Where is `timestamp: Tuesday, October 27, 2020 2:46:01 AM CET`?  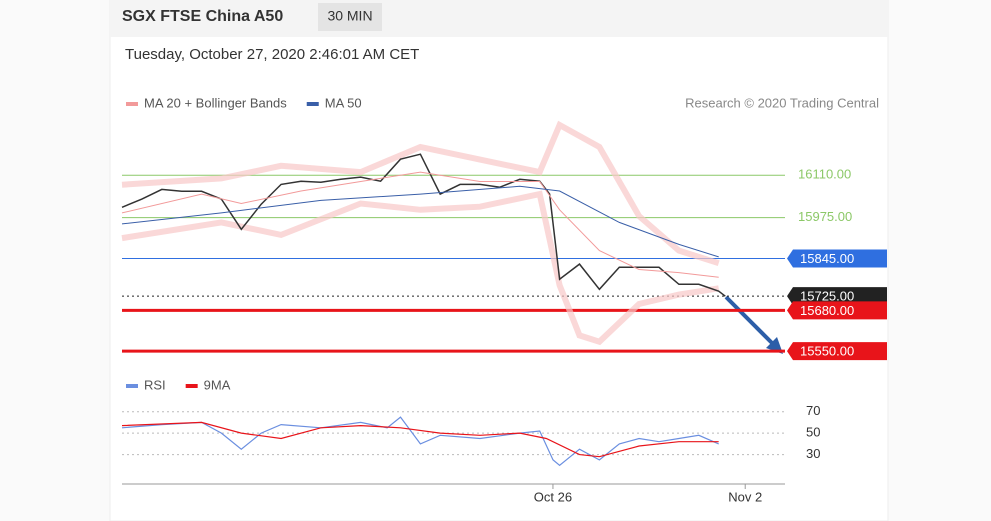 timestamp: Tuesday, October 27, 2020 2:46:01 AM CET is located at coordinates (272, 54).